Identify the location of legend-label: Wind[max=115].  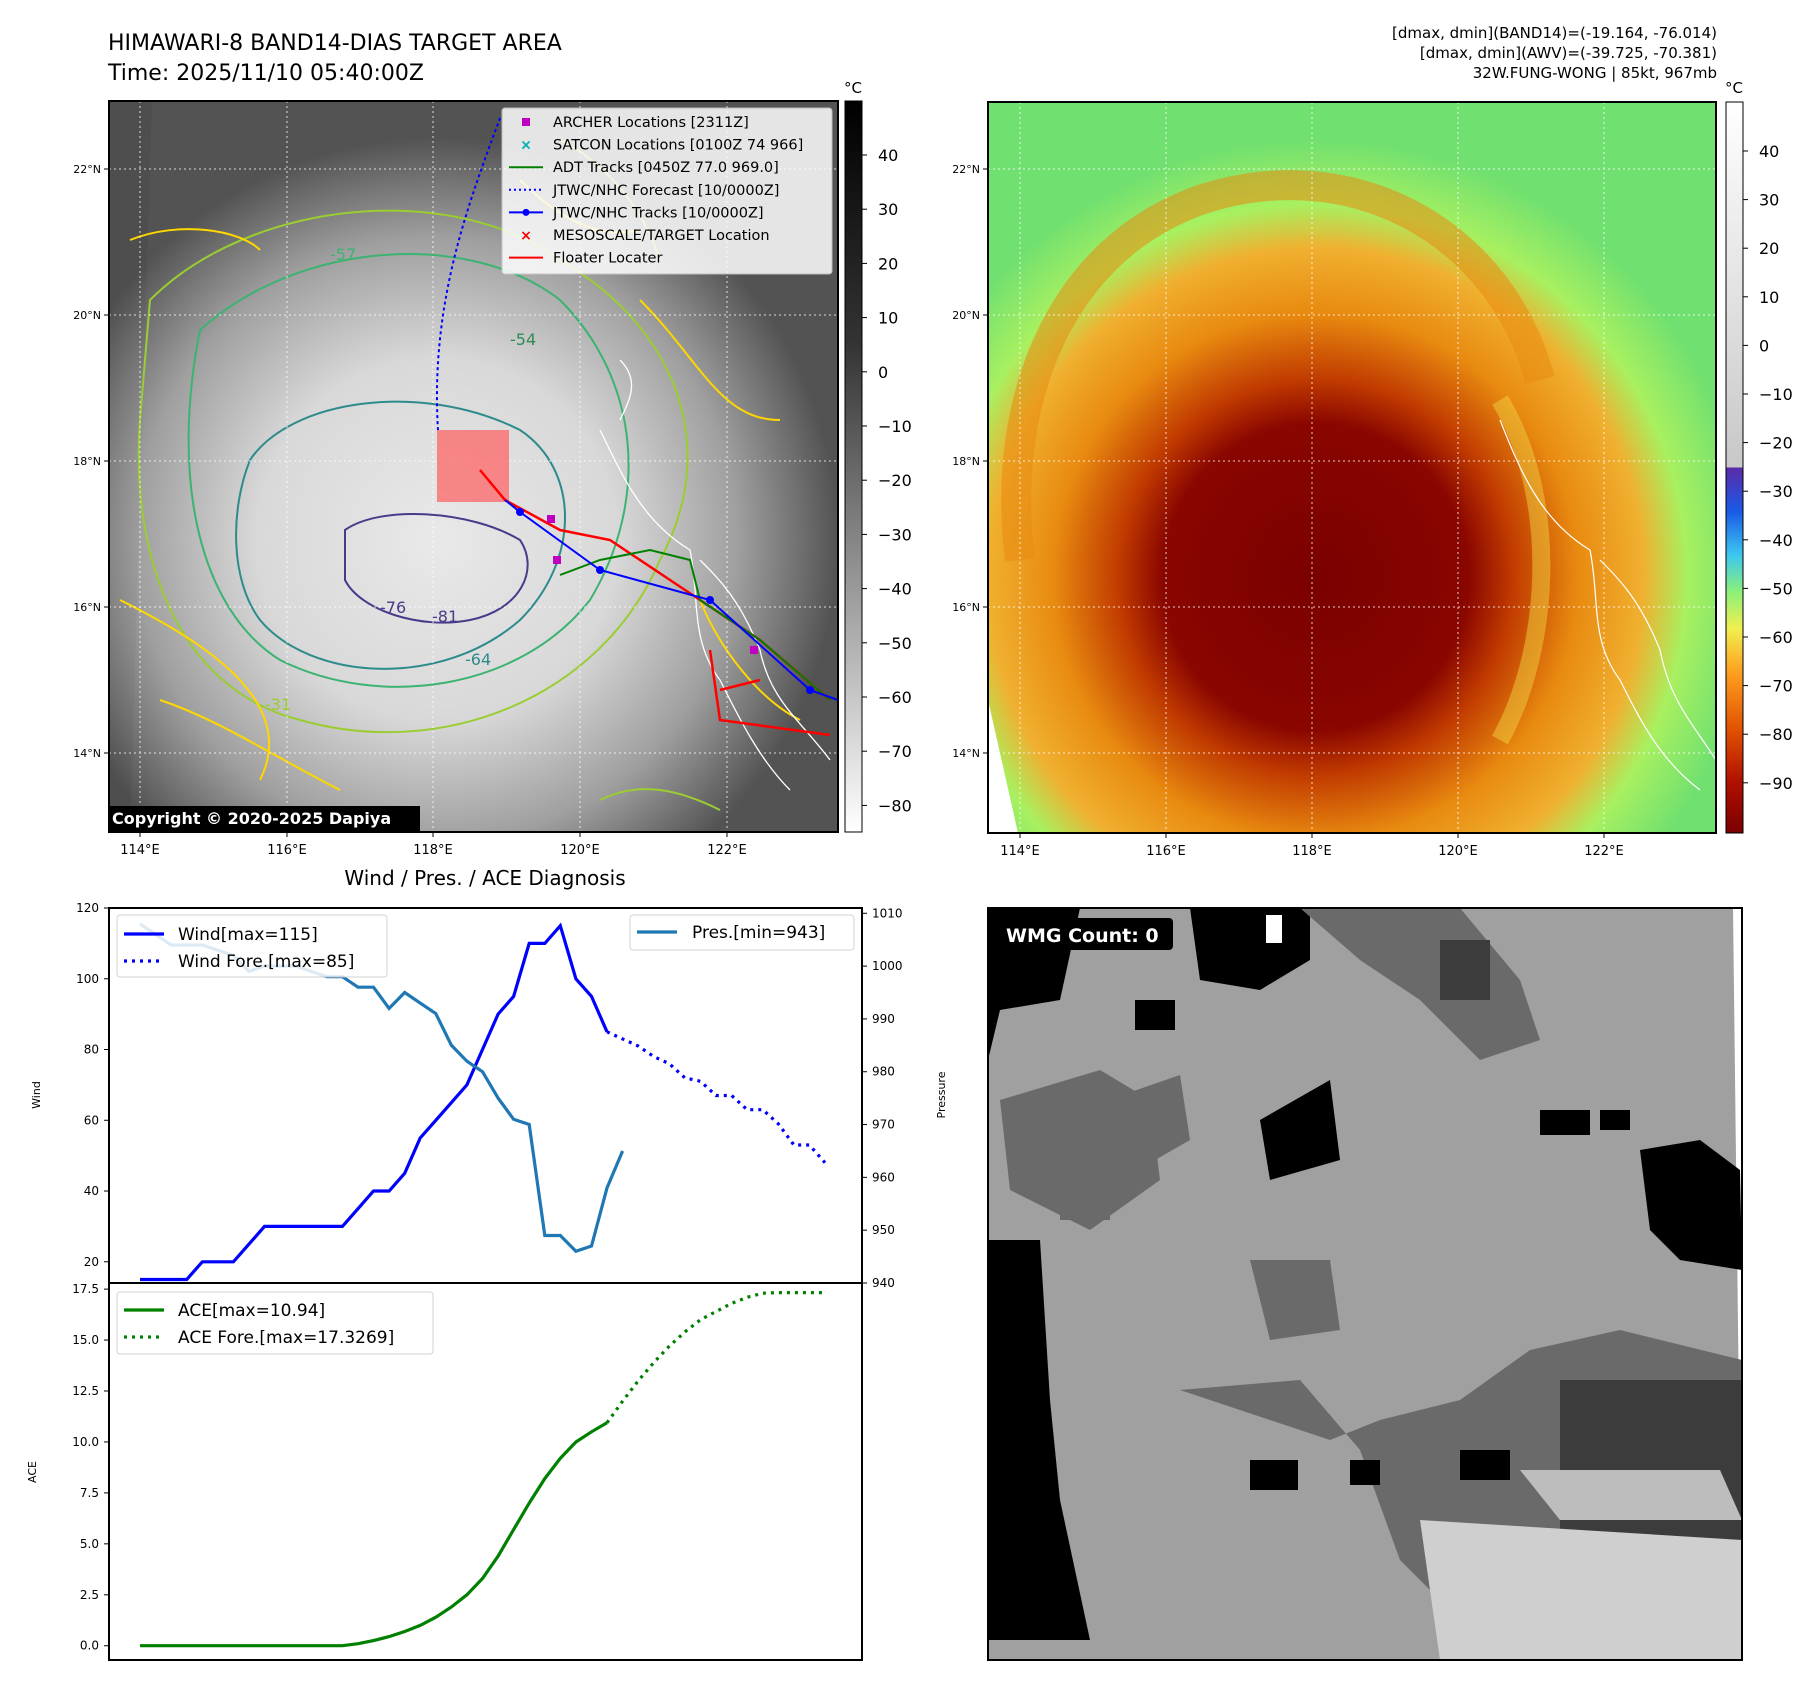
(248, 935).